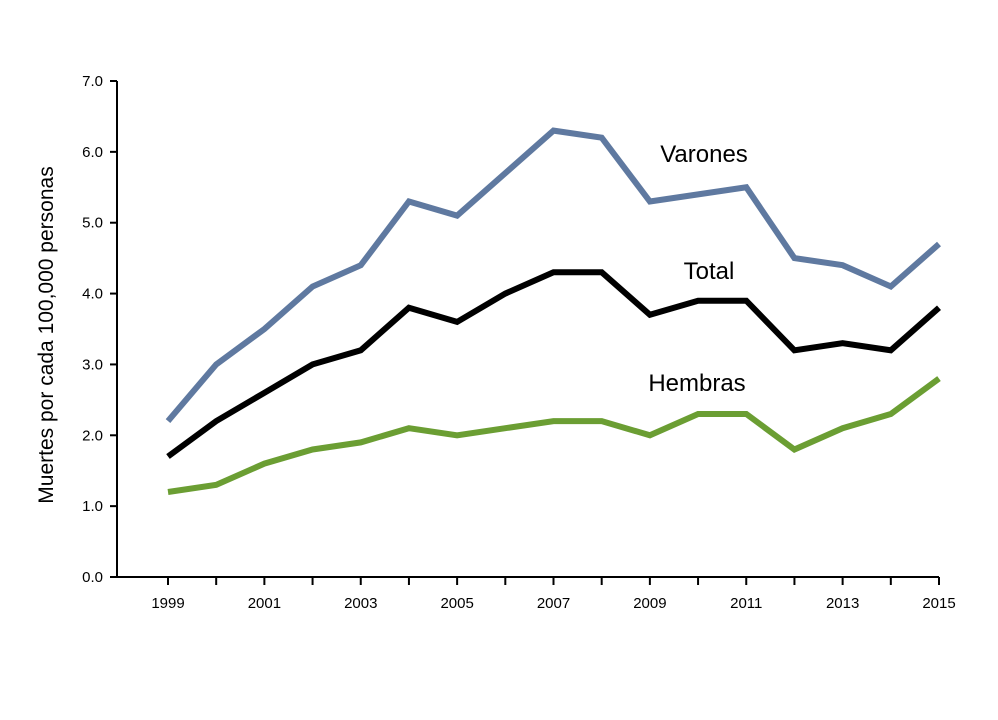 The image size is (998, 720). What do you see at coordinates (456, 603) in the screenshot?
I see `x-tick-label: 2005` at bounding box center [456, 603].